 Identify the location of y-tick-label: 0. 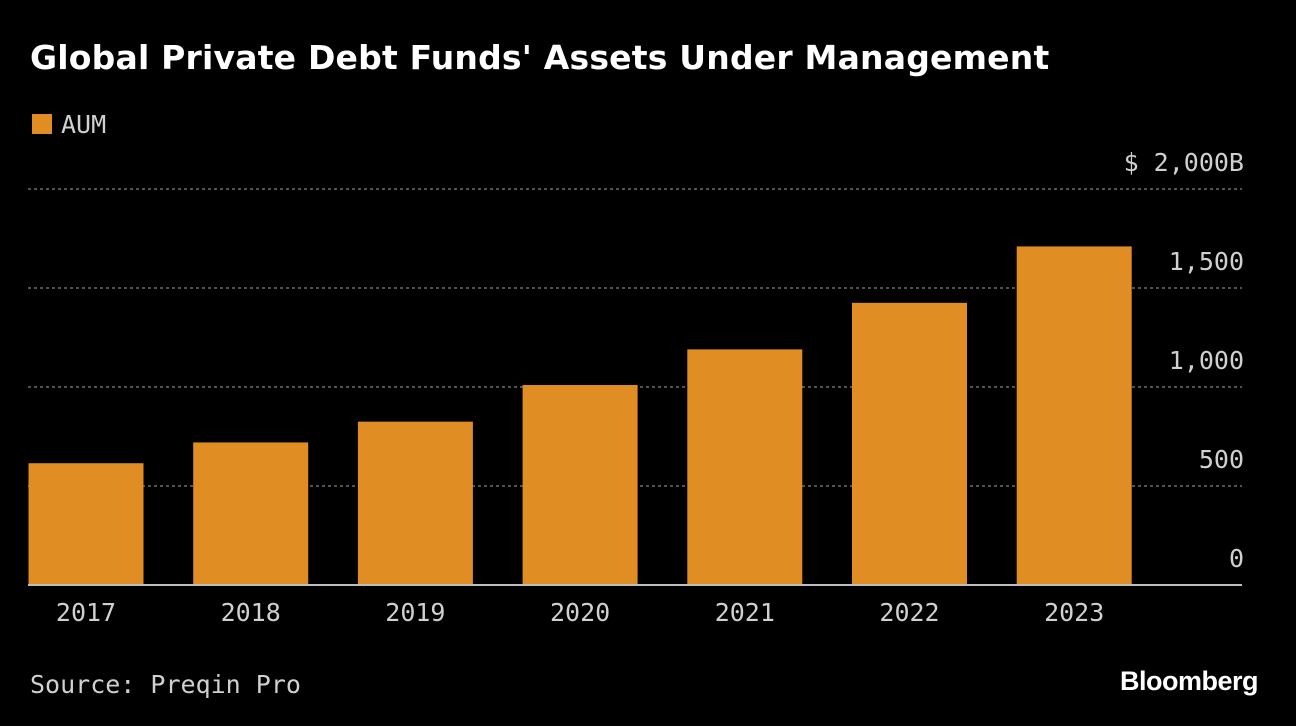
(1236, 558).